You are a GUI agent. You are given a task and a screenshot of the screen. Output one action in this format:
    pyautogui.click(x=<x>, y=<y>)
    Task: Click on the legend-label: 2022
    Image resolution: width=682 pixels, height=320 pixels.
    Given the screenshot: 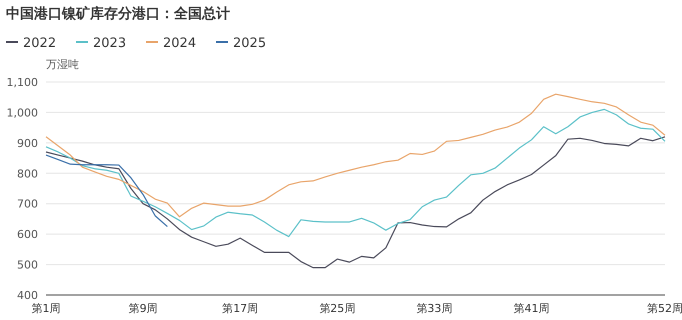 What is the action you would take?
    pyautogui.click(x=39, y=43)
    